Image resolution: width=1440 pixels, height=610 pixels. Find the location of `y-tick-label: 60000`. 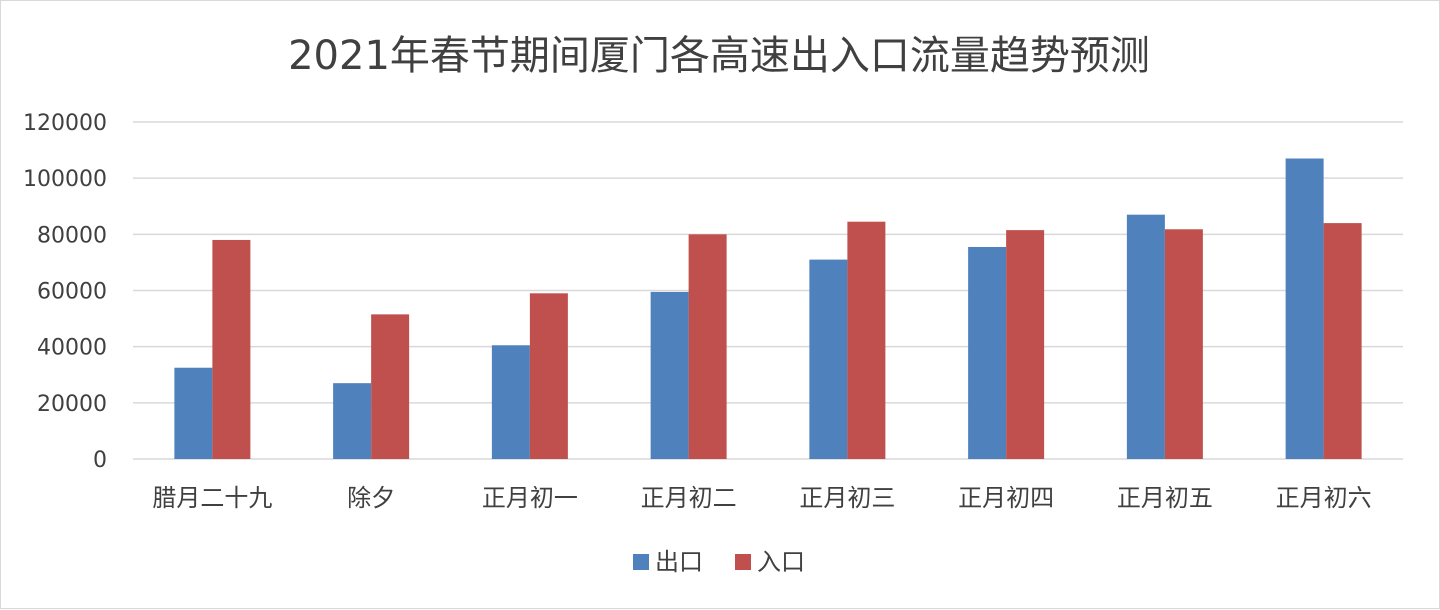

y-tick-label: 60000 is located at coordinates (72, 292).